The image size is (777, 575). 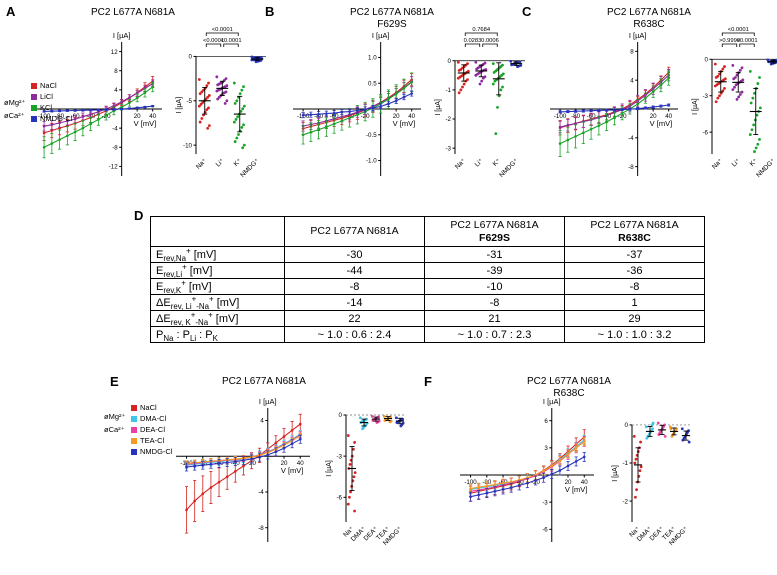 I want to click on panel-b-title-line1: PC2 L677A N681A, so click(x=392, y=12).